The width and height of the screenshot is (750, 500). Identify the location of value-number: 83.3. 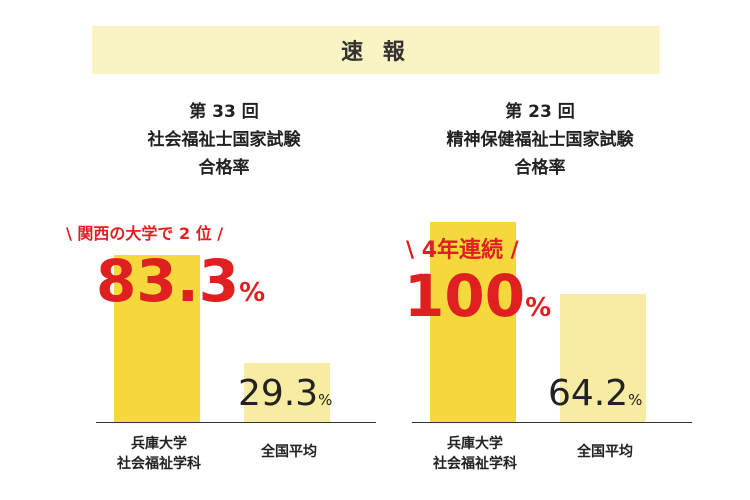
(168, 281).